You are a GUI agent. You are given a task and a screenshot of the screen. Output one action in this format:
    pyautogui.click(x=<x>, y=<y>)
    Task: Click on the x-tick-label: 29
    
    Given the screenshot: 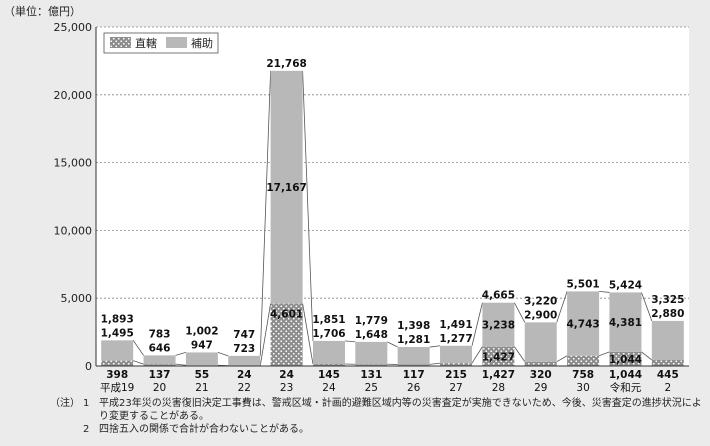 What is the action you would take?
    pyautogui.click(x=540, y=388)
    